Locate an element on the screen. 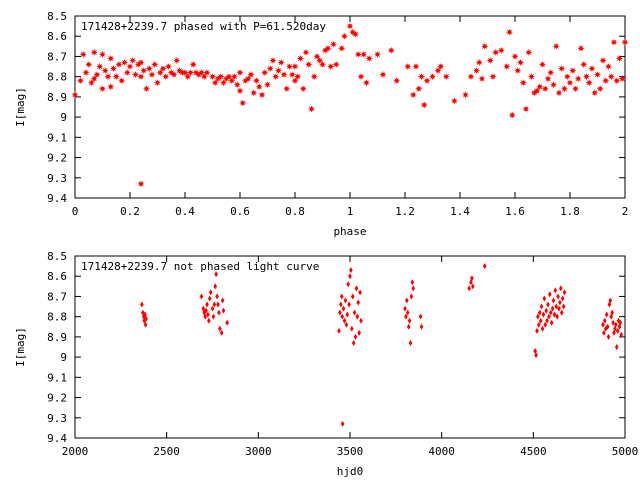 The image size is (640, 480). x-tick-label: 2 is located at coordinates (625, 211).